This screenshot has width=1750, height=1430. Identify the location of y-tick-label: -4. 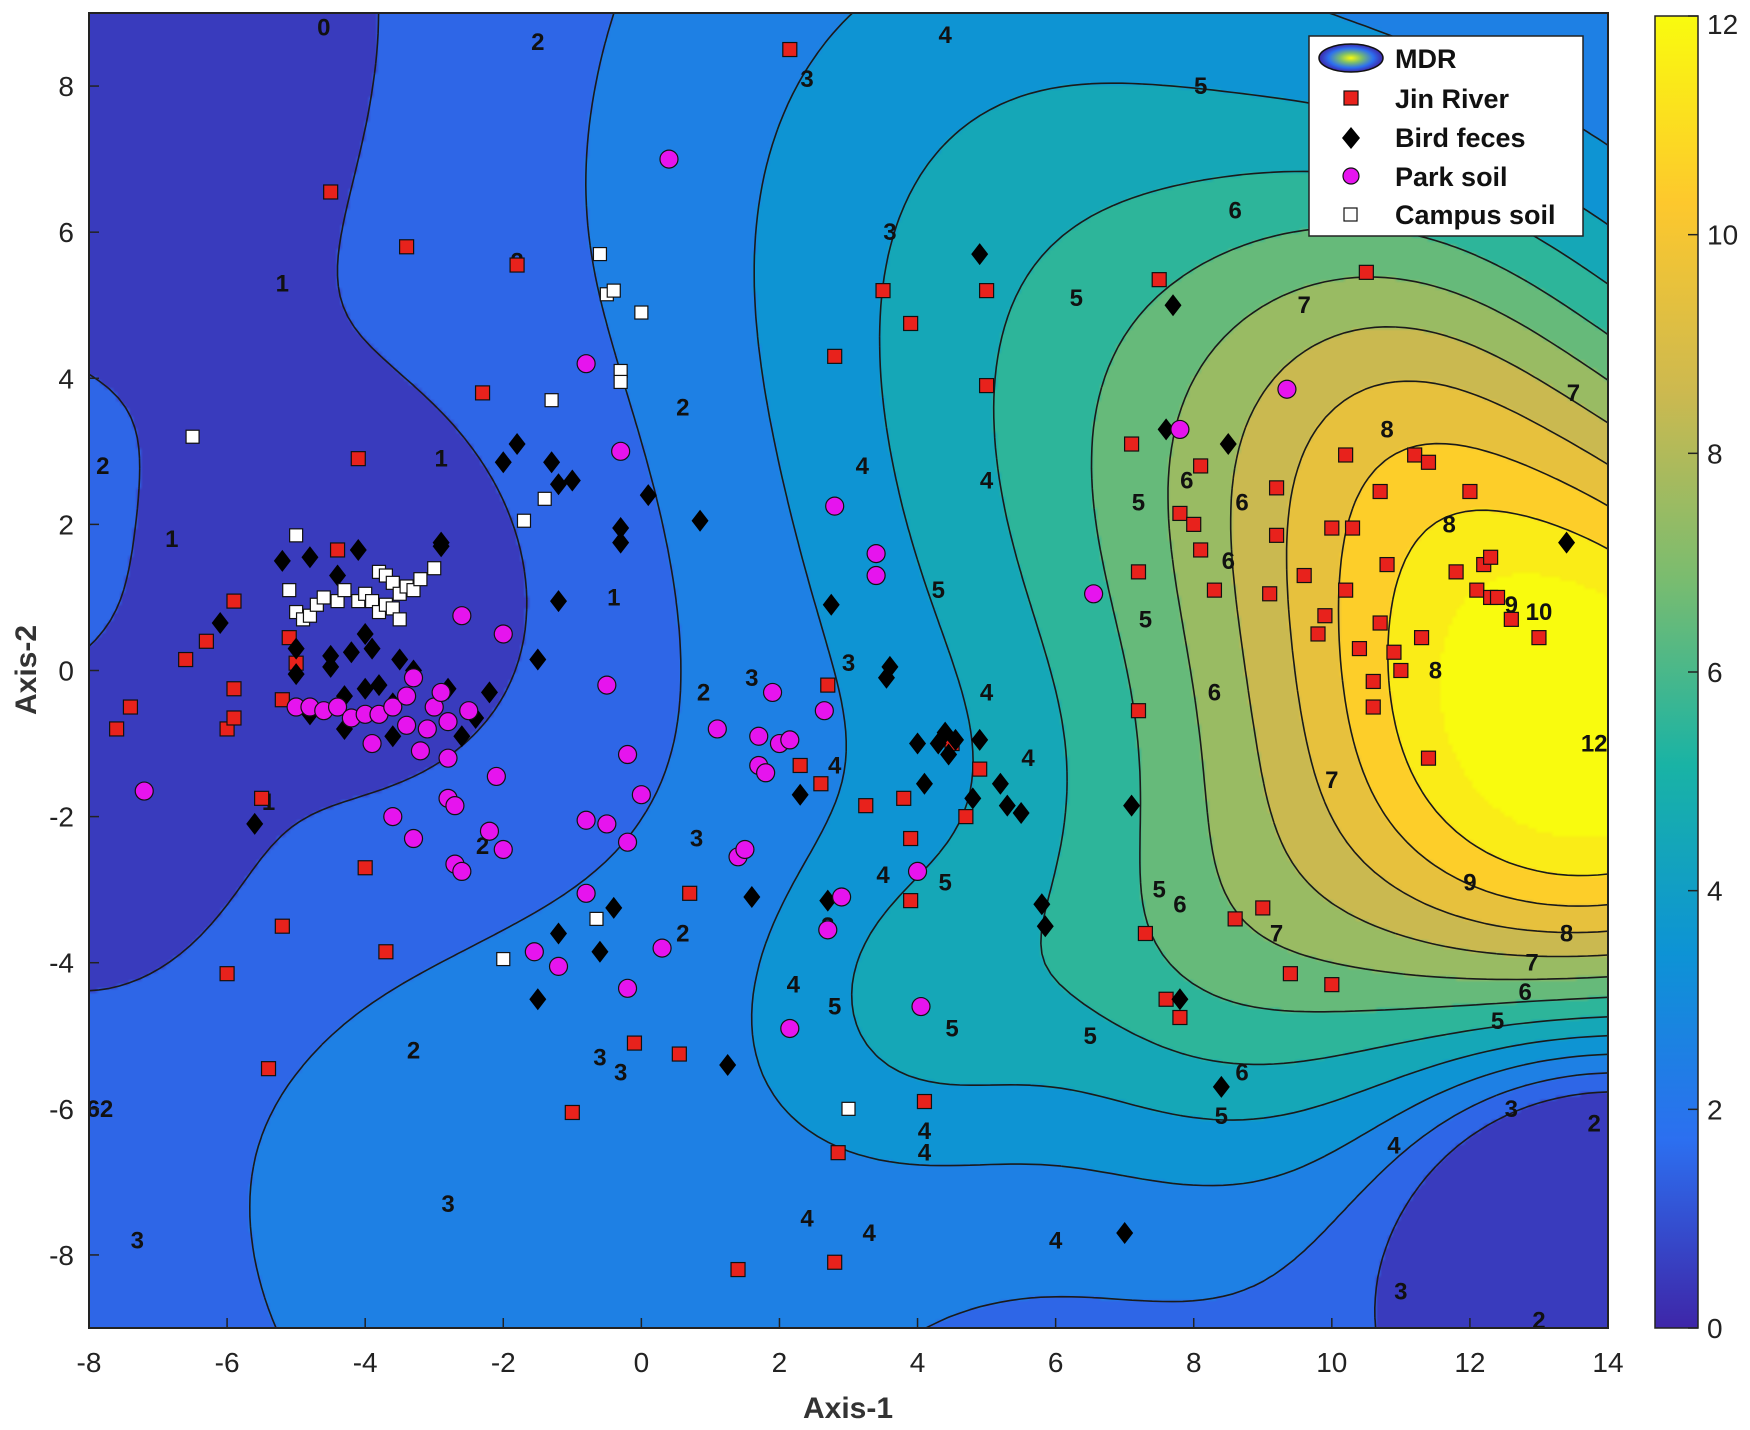
(61, 963).